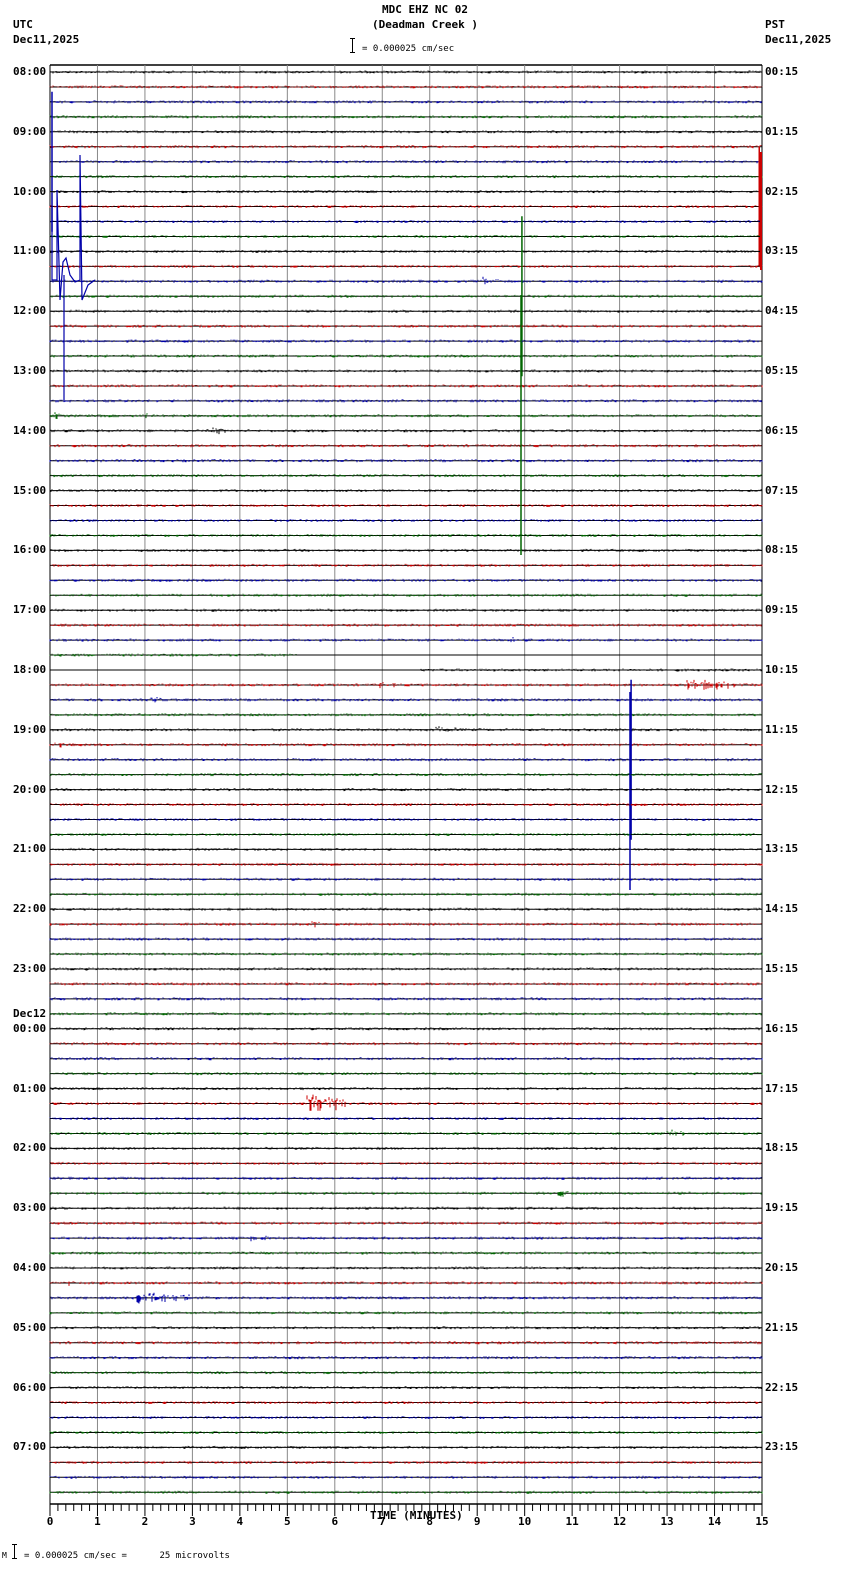  Describe the element at coordinates (30, 251) in the screenshot. I see `utc-hour-label: 11:00` at that location.